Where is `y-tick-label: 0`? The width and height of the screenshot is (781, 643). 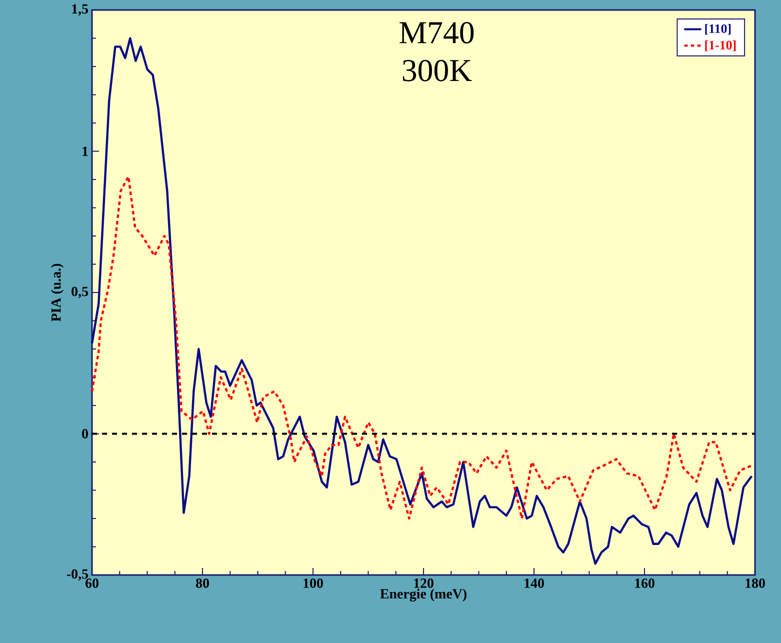 y-tick-label: 0 is located at coordinates (85, 433).